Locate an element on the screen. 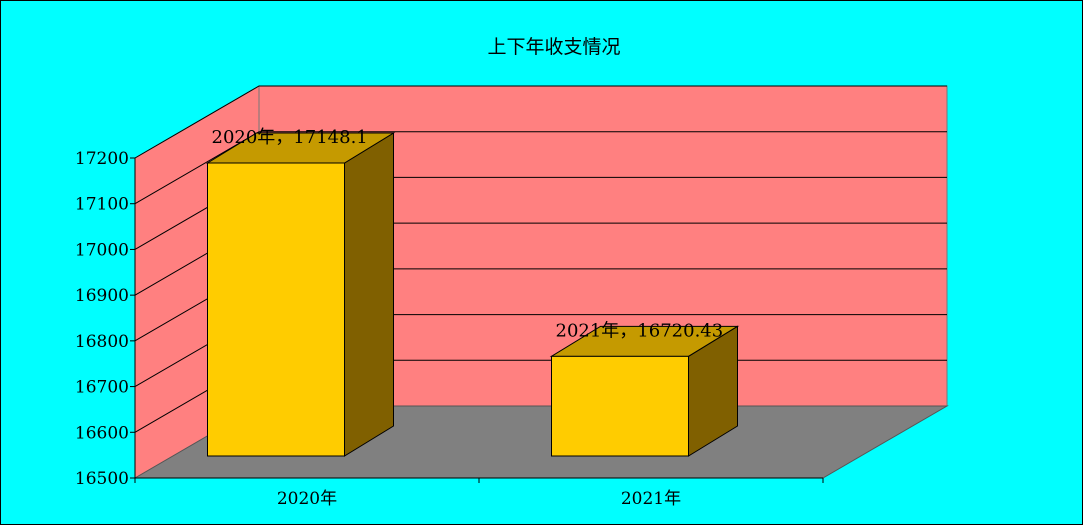 This screenshot has height=529, width=1083. data-label: 2021年，16720.43 is located at coordinates (640, 330).